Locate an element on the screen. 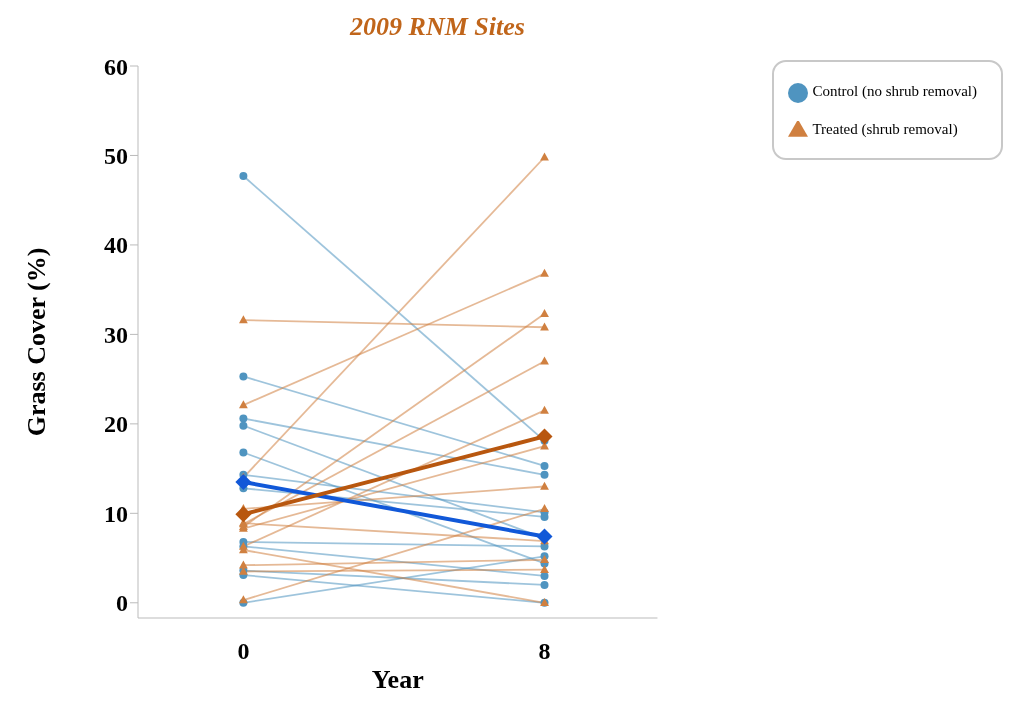  chart-title: 2009 RNM Sites is located at coordinates (437, 27).